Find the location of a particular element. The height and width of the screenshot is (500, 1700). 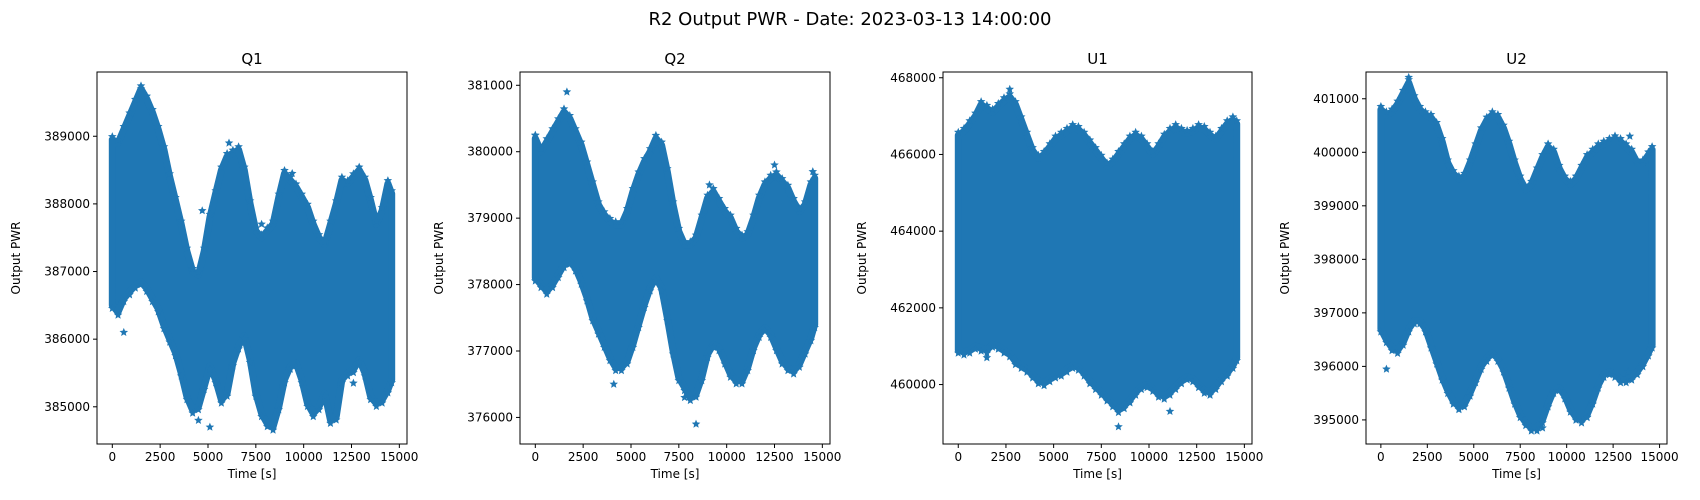

x-tick-label: 0 is located at coordinates (1381, 457).